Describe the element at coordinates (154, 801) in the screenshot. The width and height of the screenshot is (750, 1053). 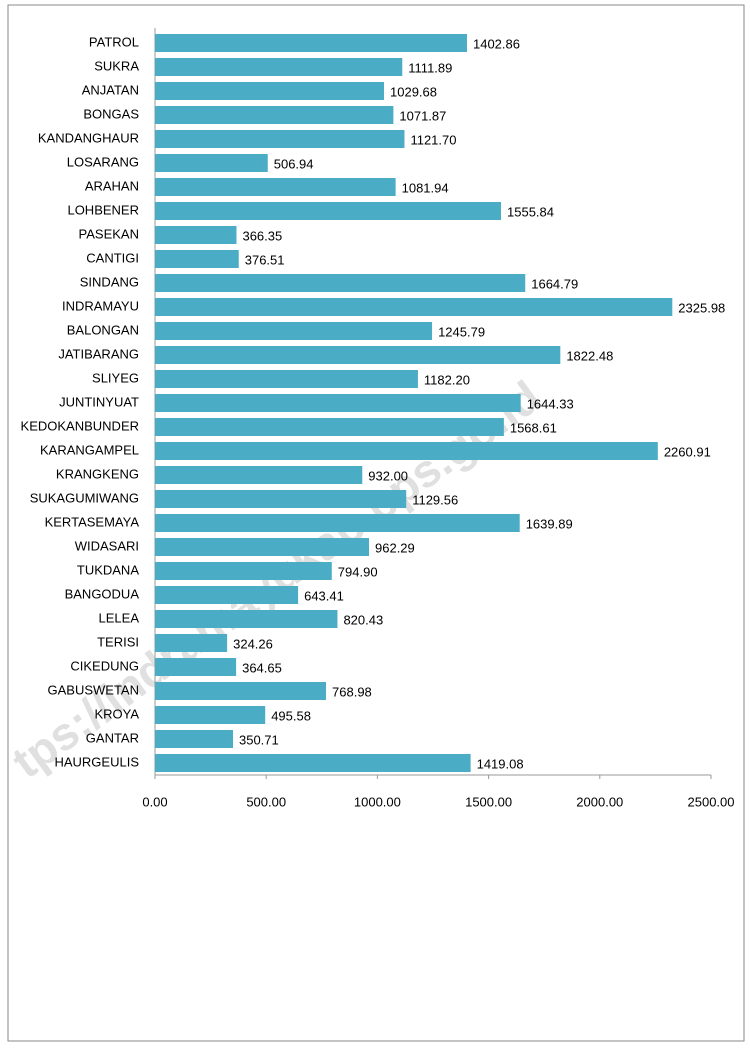
I see `x-tick-label: 0.00` at that location.